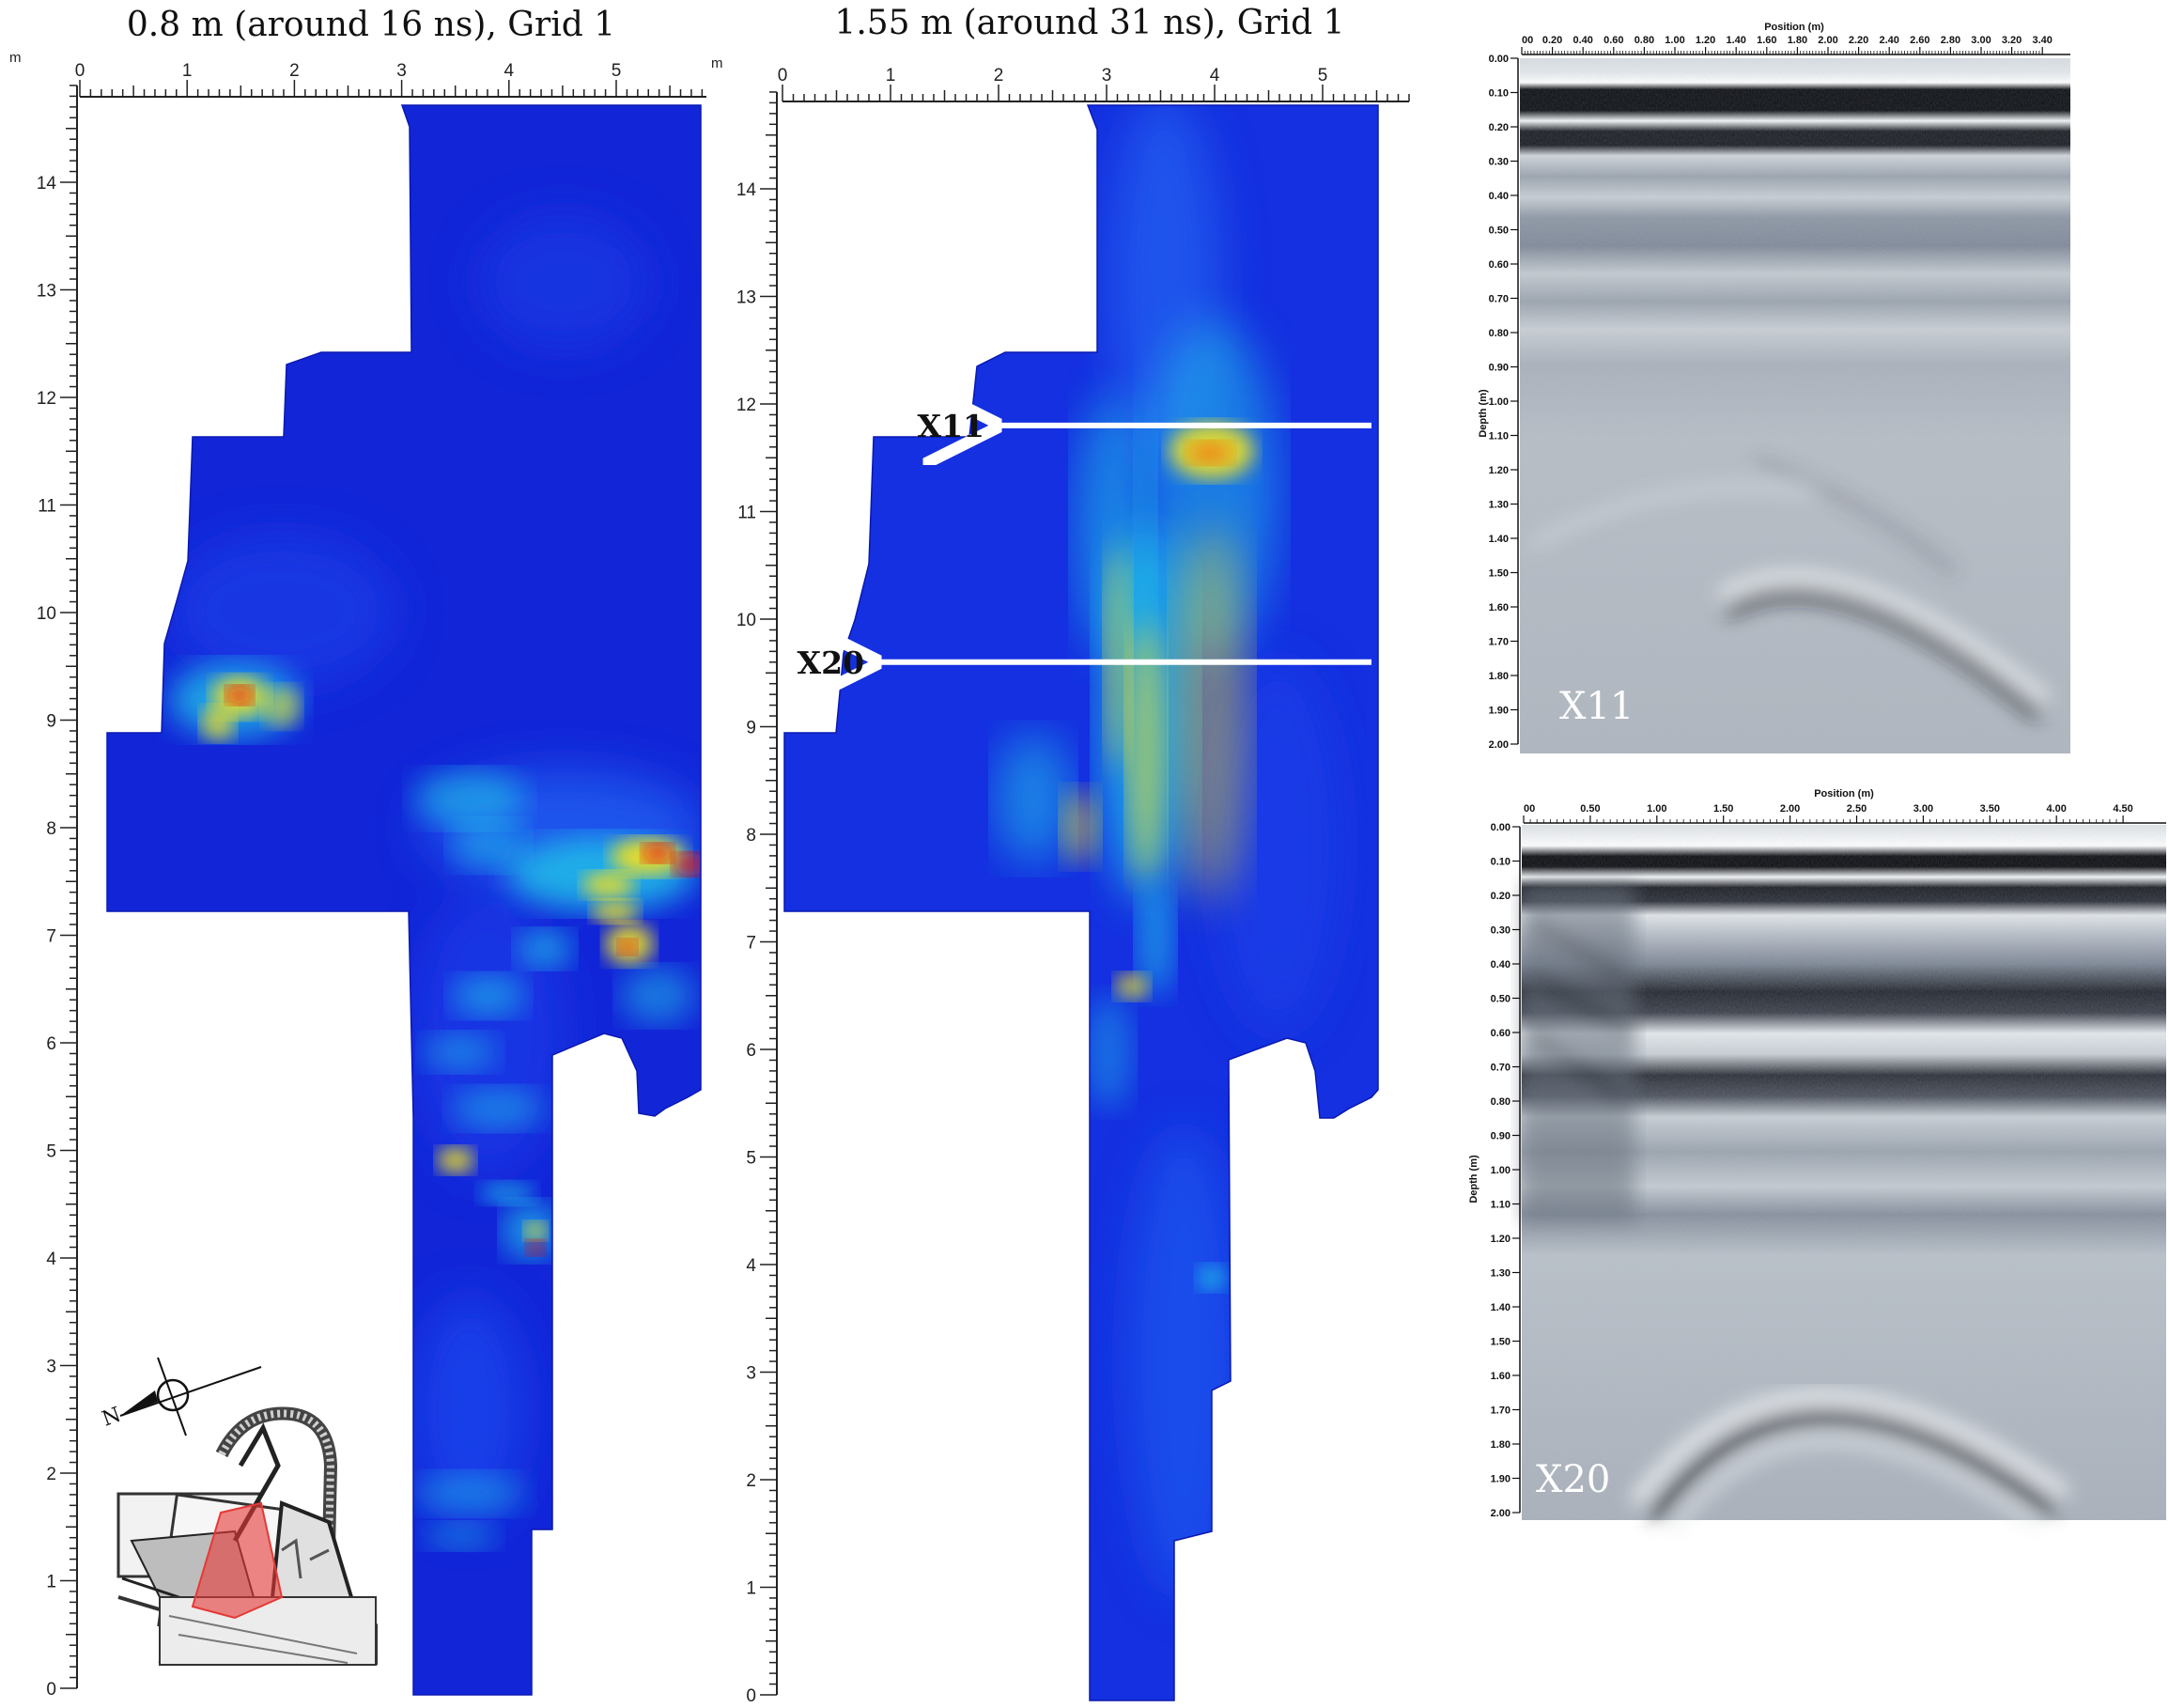 The height and width of the screenshot is (1708, 2169). Describe the element at coordinates (1474, 1179) in the screenshot. I see `radargram-x20-y-title: Depth (m)` at that location.